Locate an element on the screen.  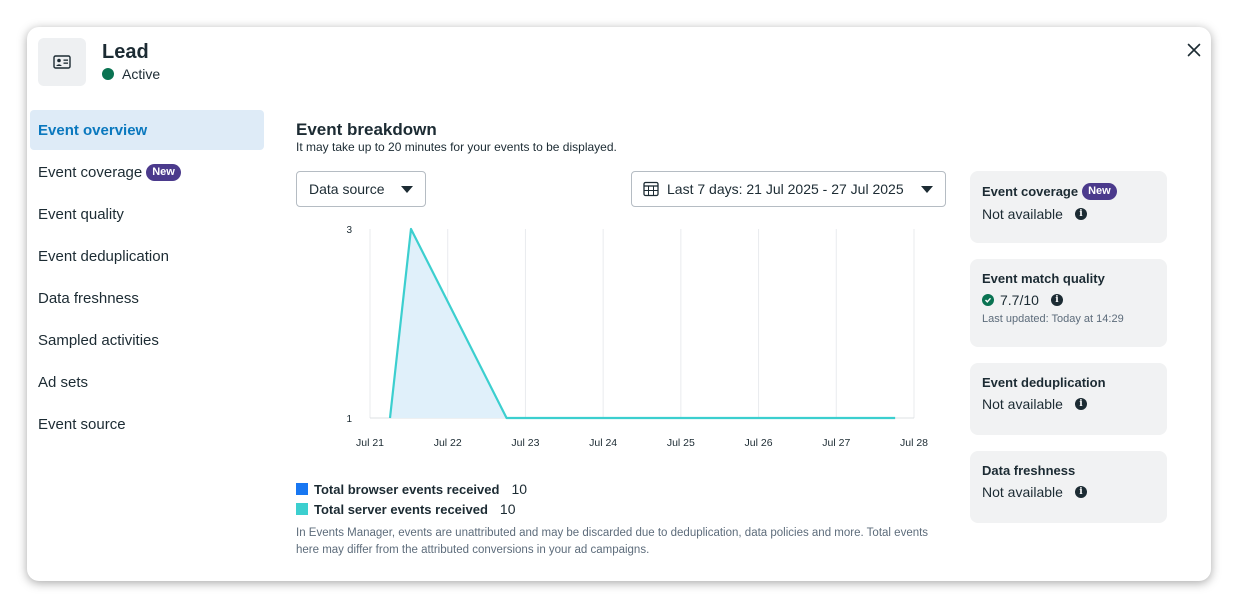
sidebar-item-label: Data freshness is located at coordinates (88, 298).